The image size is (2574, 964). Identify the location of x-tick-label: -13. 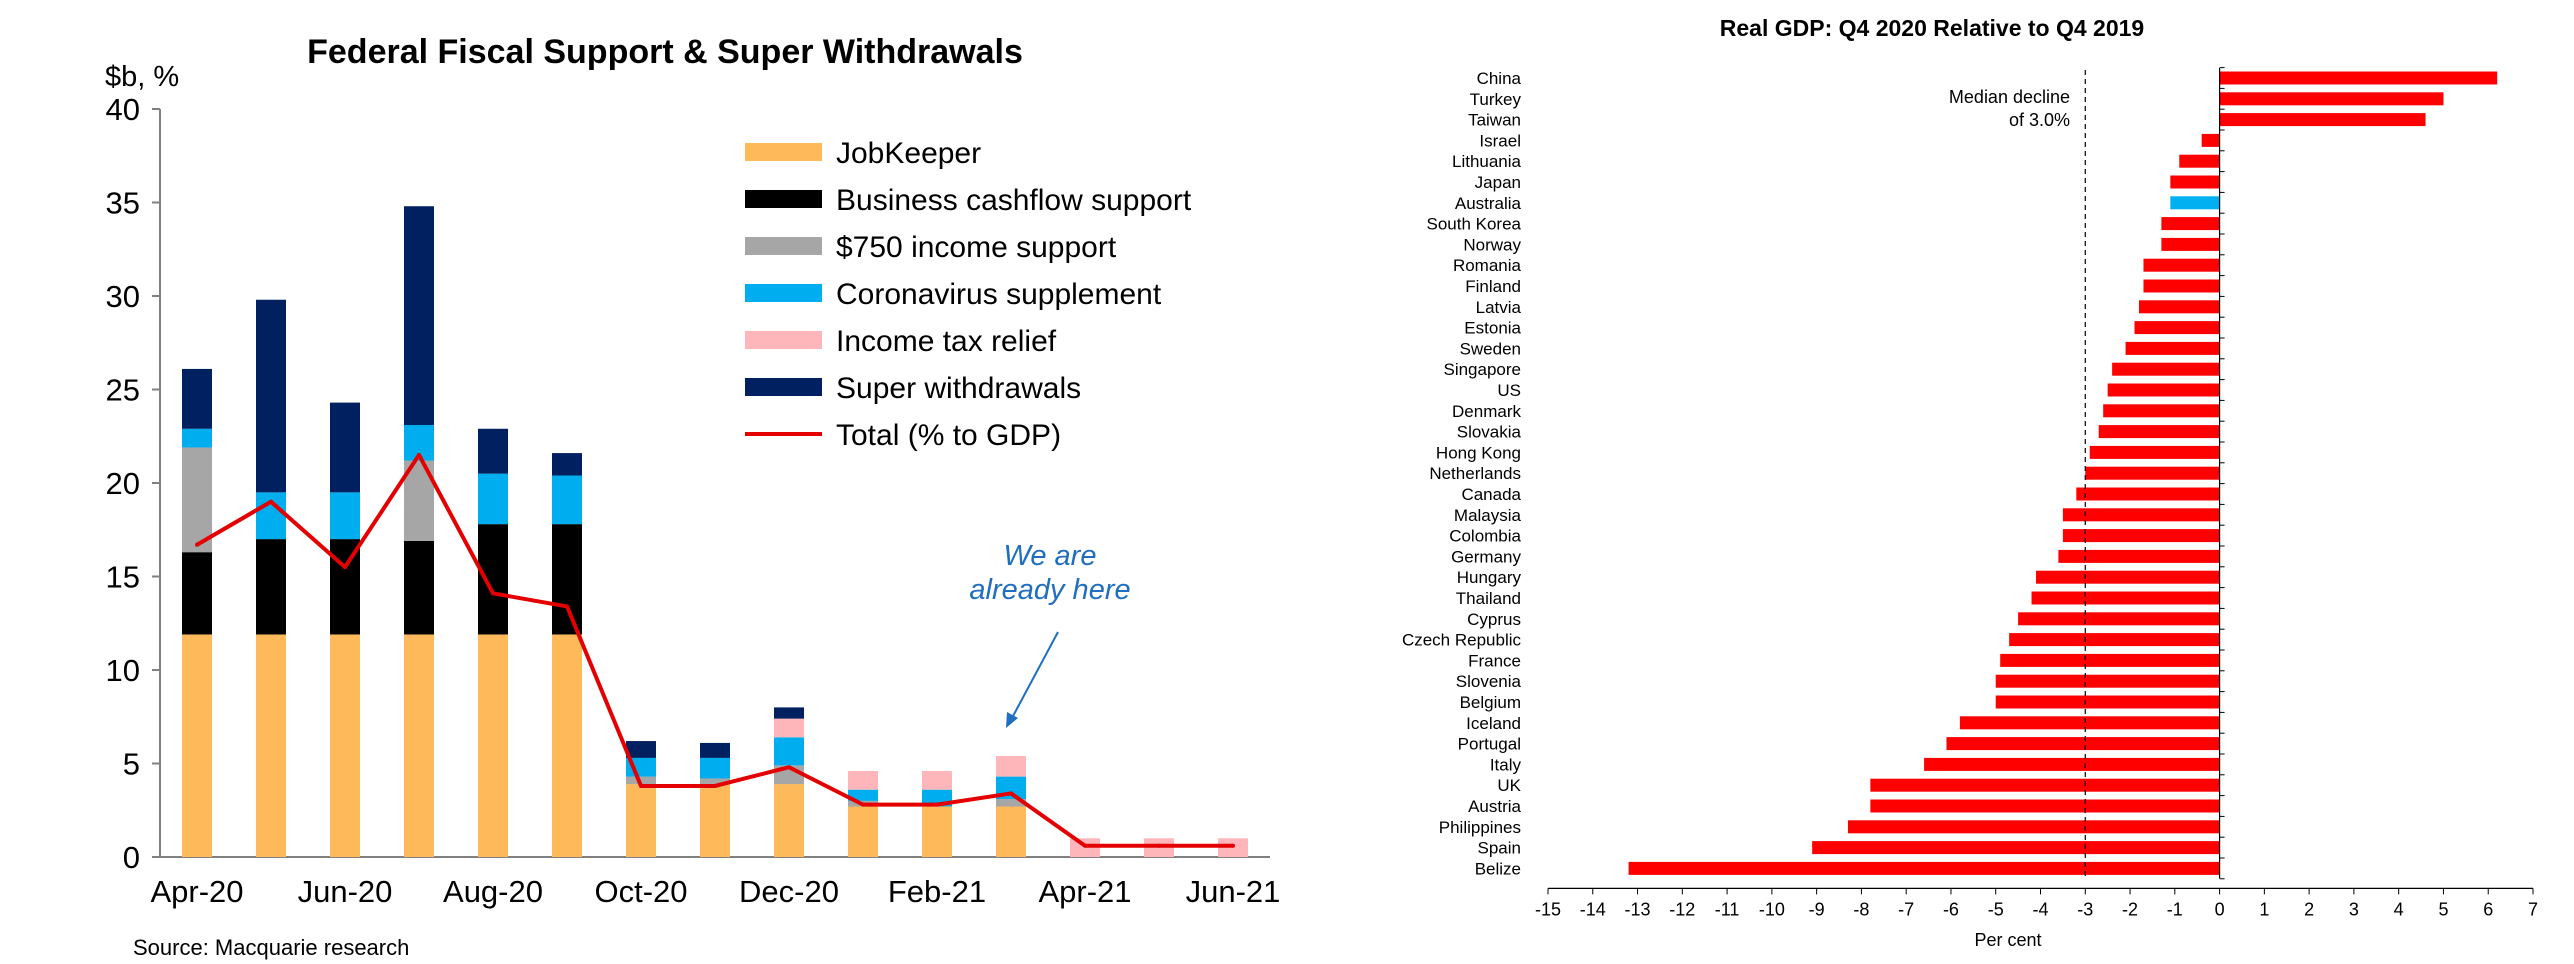
(1638, 909).